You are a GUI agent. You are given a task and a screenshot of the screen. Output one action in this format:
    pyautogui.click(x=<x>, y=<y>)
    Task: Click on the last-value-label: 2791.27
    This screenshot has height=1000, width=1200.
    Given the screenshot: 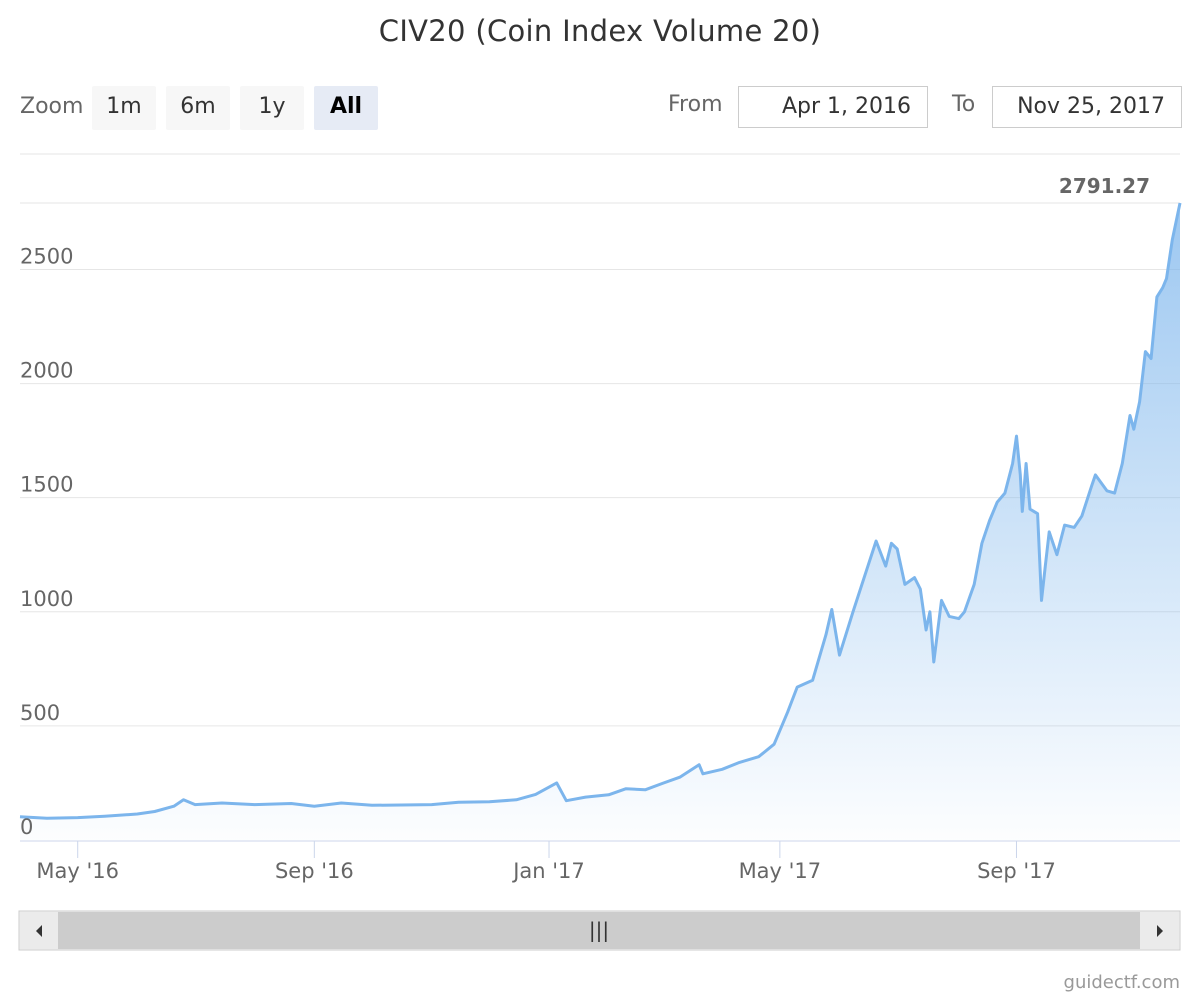 What is the action you would take?
    pyautogui.click(x=1104, y=186)
    